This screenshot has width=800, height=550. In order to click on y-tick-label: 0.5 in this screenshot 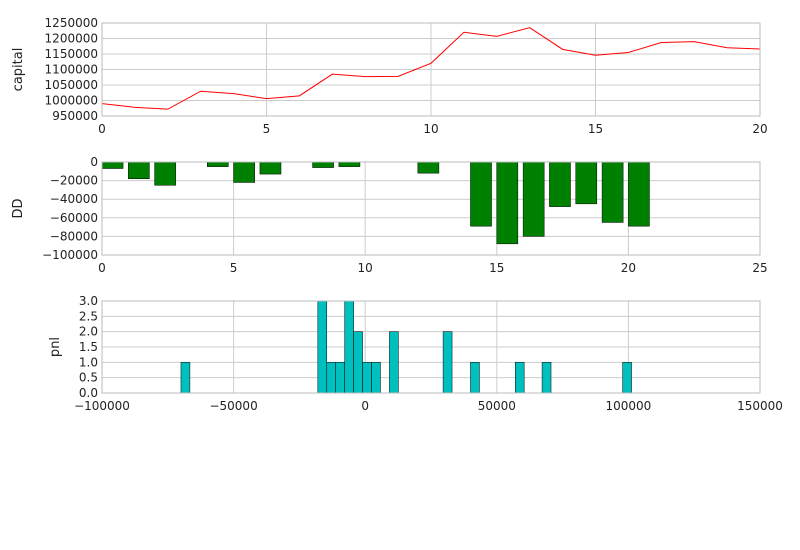, I will do `click(88, 378)`.